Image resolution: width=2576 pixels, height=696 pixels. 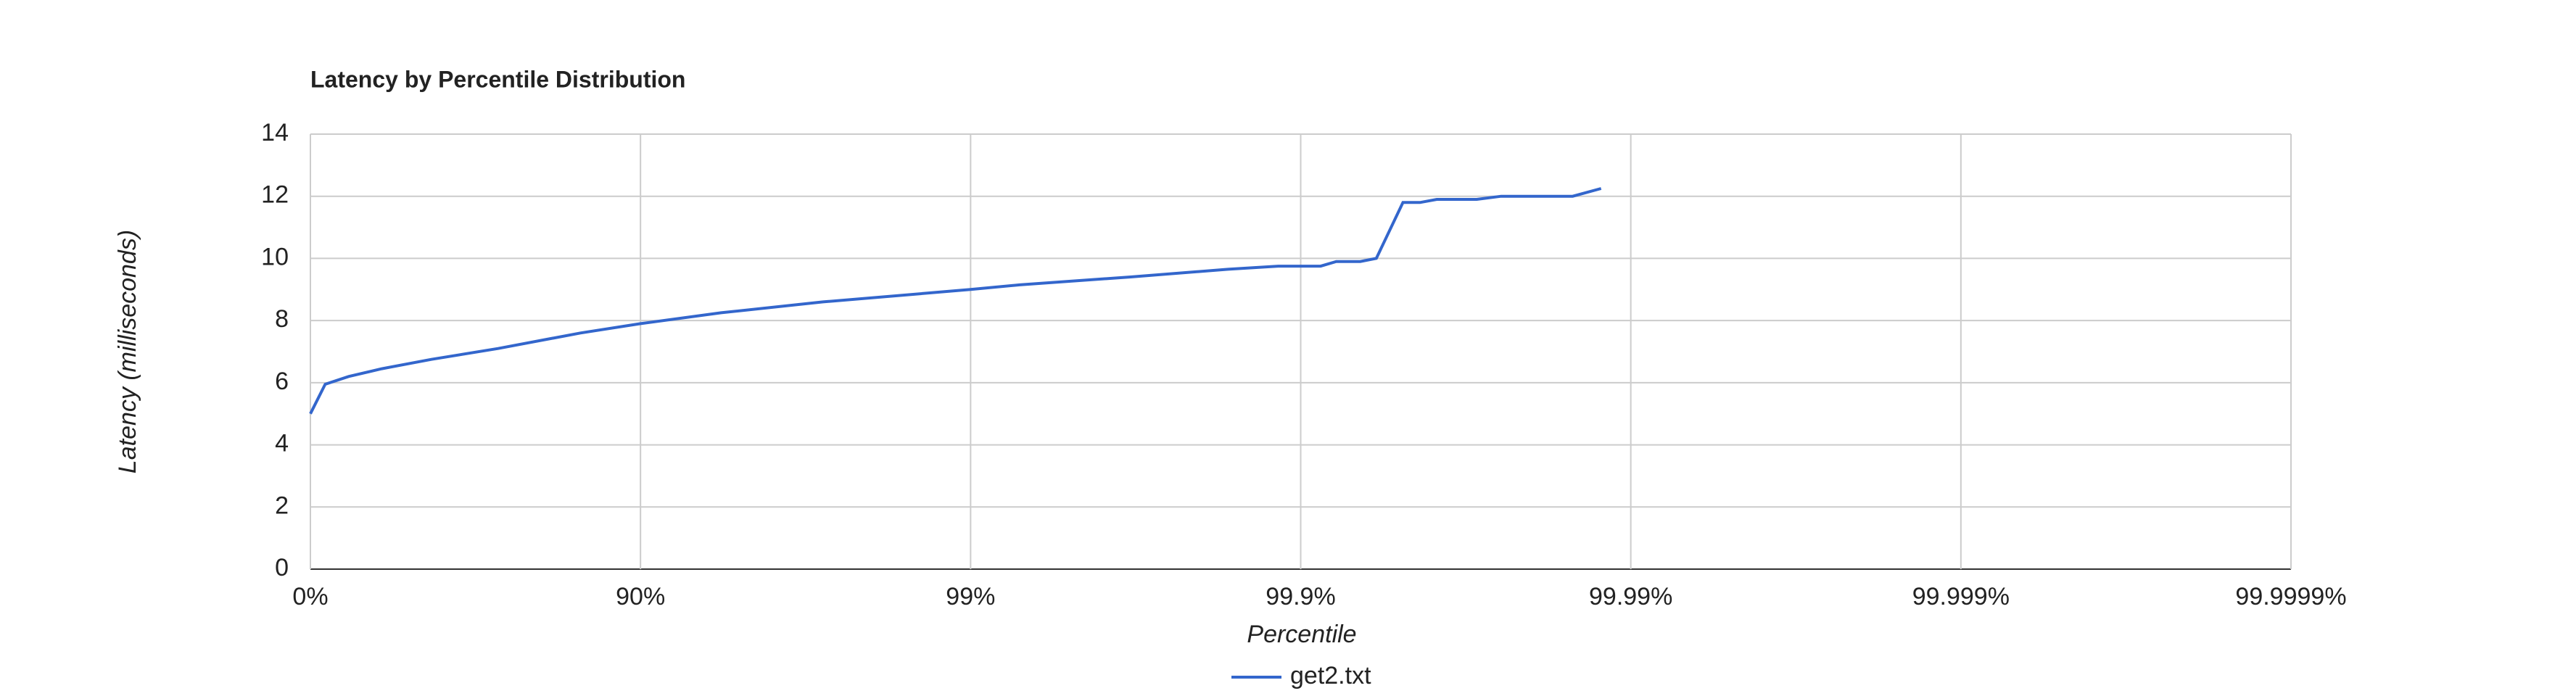 What do you see at coordinates (1630, 596) in the screenshot?
I see `x-tick-label: 99.99%` at bounding box center [1630, 596].